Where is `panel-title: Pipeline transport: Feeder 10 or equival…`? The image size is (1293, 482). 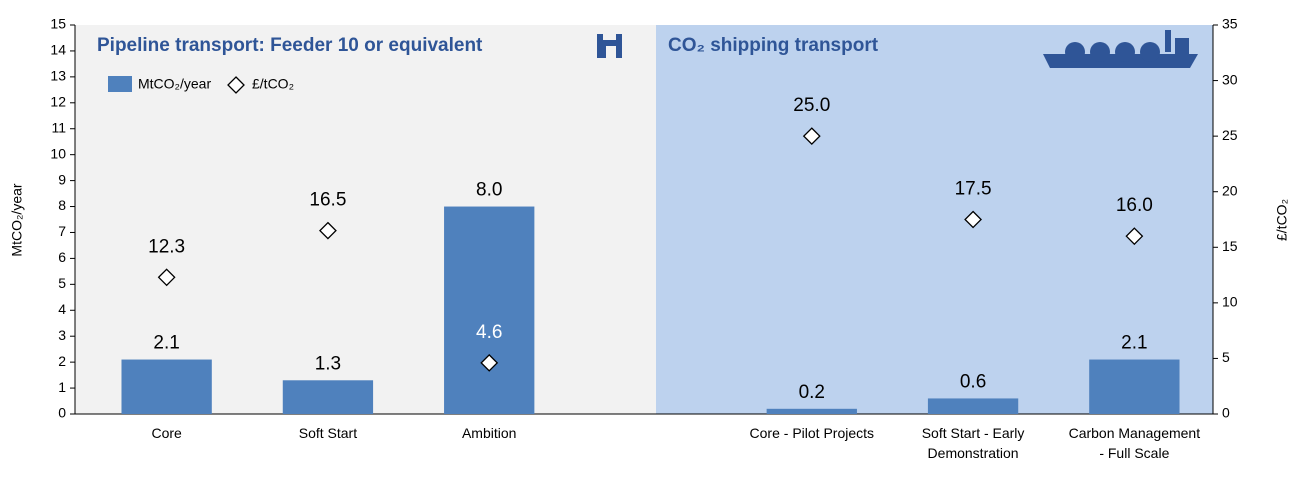
panel-title: Pipeline transport: Feeder 10 or equival… is located at coordinates (290, 45).